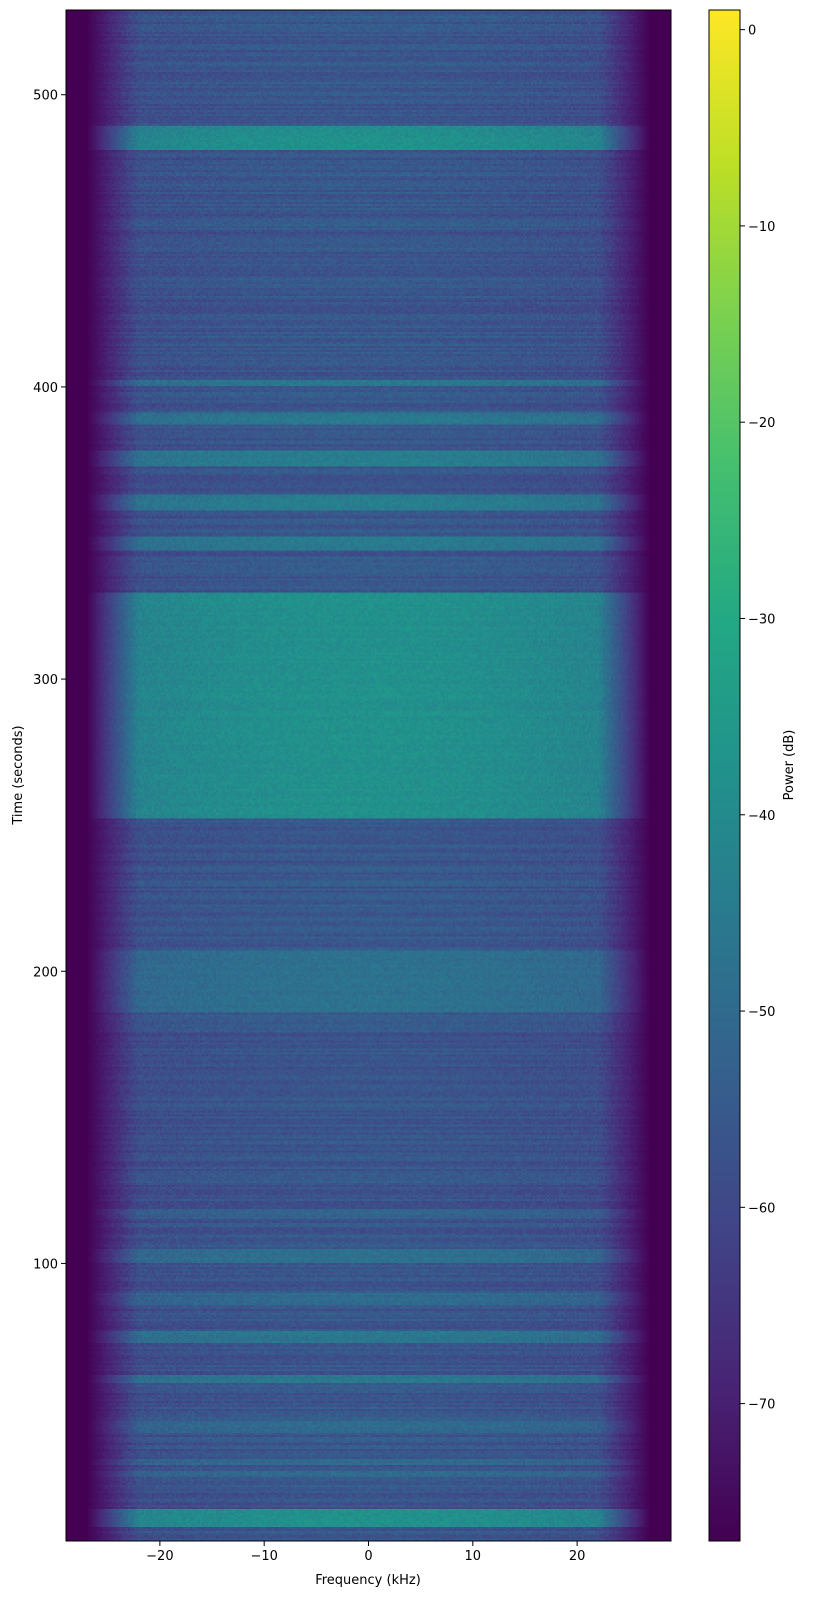 The height and width of the screenshot is (1603, 823). What do you see at coordinates (761, 1012) in the screenshot?
I see `colorbar-tick-label: −50` at bounding box center [761, 1012].